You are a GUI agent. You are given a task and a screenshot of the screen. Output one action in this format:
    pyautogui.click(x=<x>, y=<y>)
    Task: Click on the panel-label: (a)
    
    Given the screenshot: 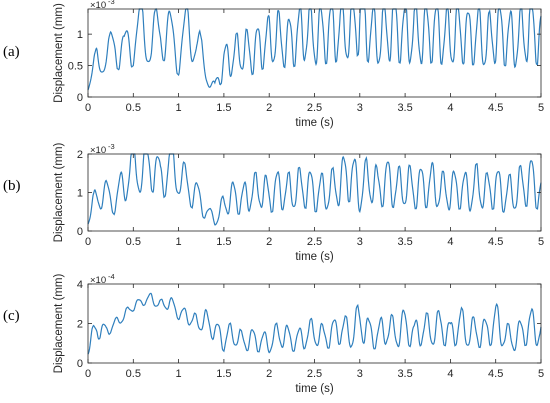 What is the action you would take?
    pyautogui.click(x=11, y=52)
    